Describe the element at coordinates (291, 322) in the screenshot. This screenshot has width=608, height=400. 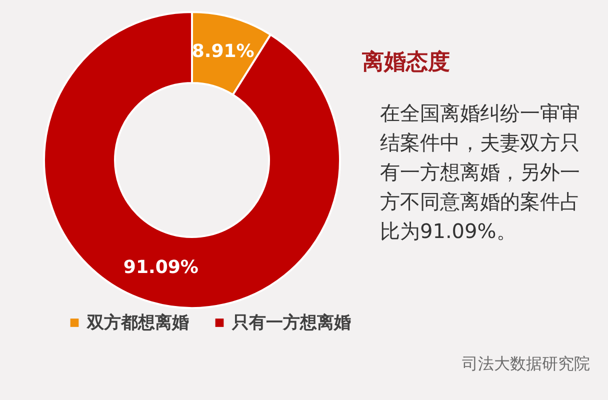
I see `legend-label: 只有一方想离婚` at that location.